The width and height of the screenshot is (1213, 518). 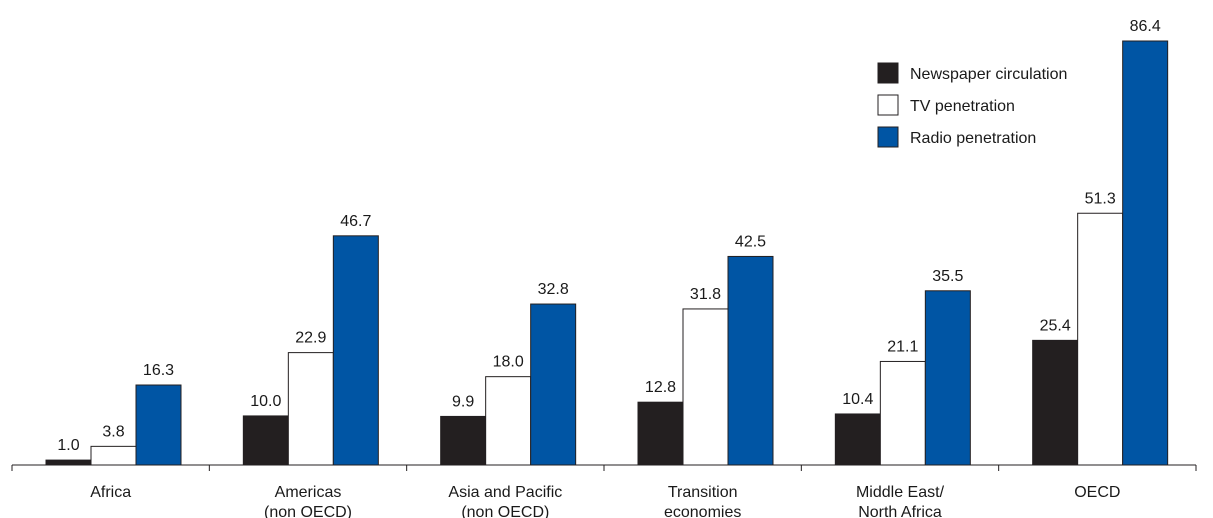 What do you see at coordinates (705, 294) in the screenshot?
I see `value-label: 31.8` at bounding box center [705, 294].